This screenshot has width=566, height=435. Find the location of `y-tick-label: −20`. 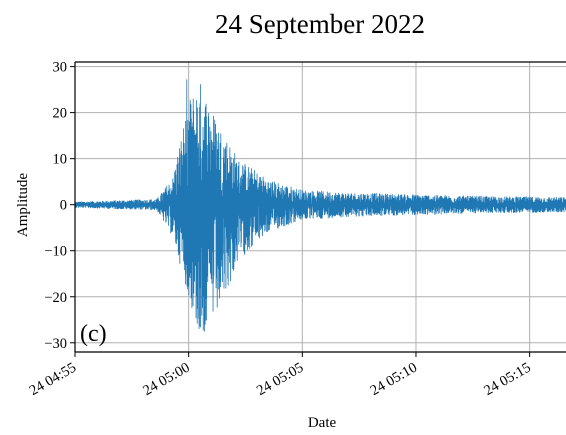

y-tick-label: −20 is located at coordinates (55, 298).